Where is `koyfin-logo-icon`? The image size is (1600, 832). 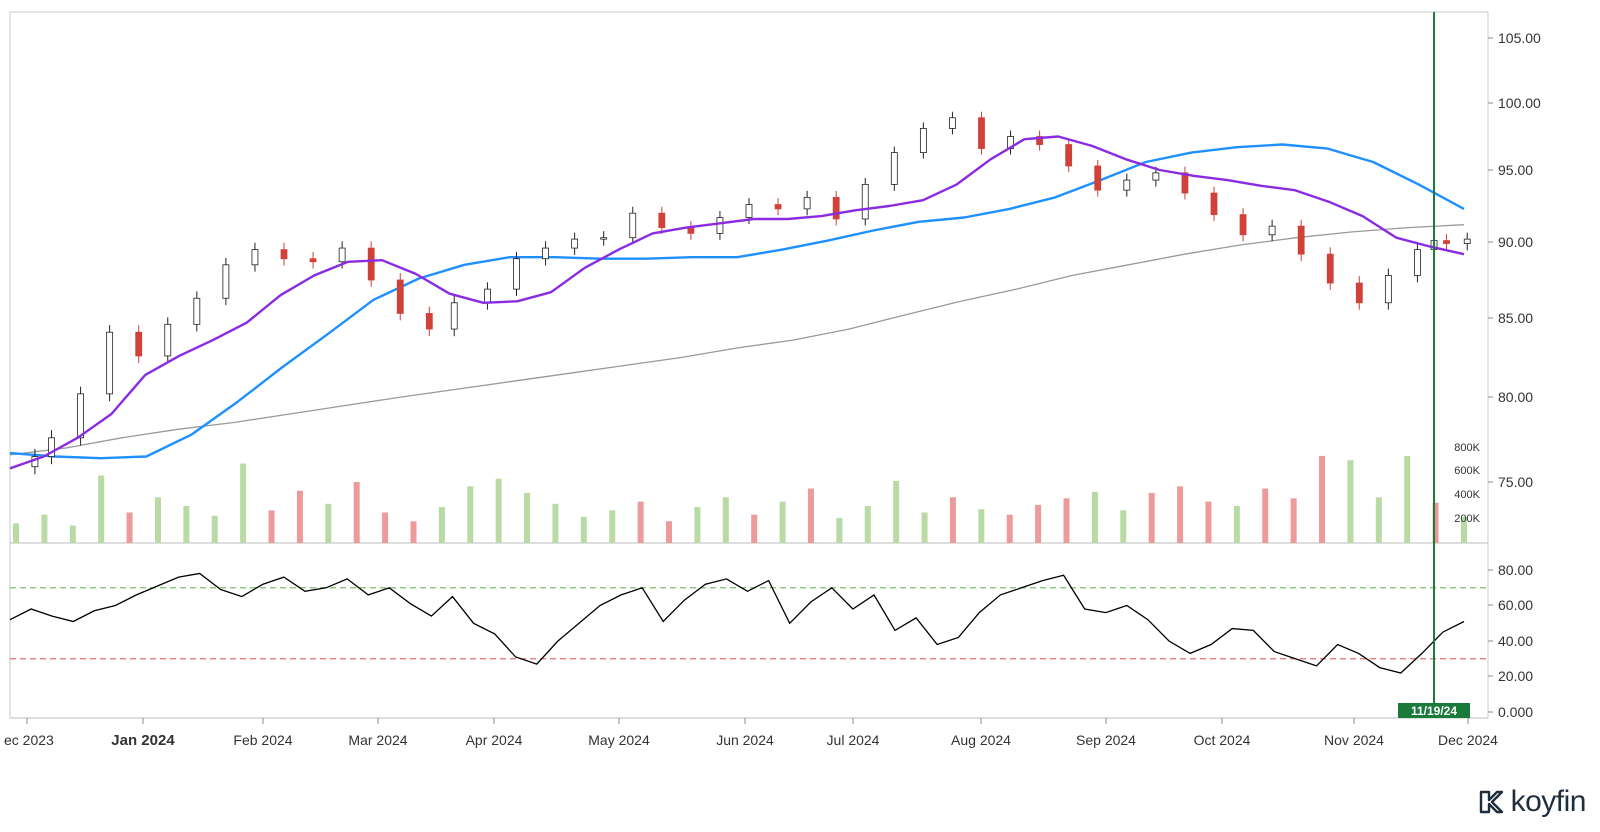 koyfin-logo-icon is located at coordinates (1491, 802).